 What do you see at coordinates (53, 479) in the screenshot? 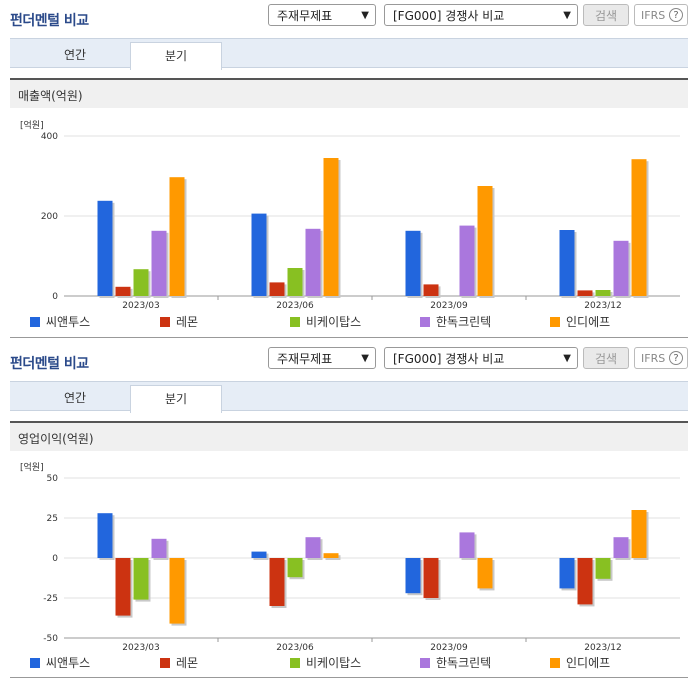
I see `y-tick-label: 50` at bounding box center [53, 479].